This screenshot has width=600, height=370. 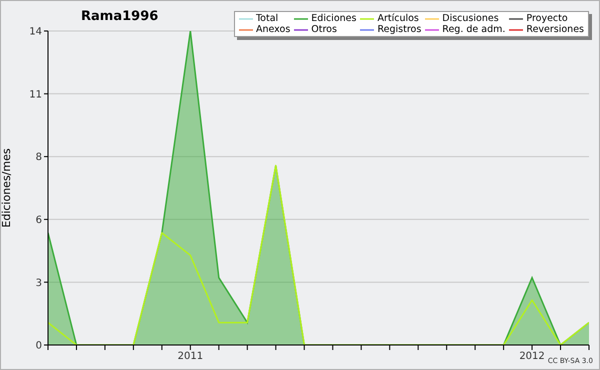 What do you see at coordinates (35, 32) in the screenshot?
I see `y-tick-label: 14` at bounding box center [35, 32].